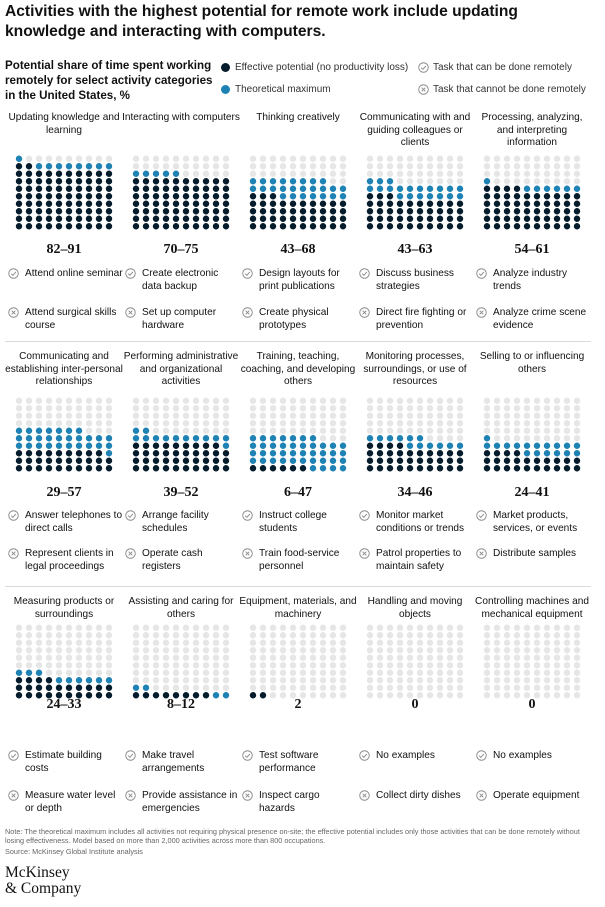 This screenshot has height=907, width=605. Describe the element at coordinates (532, 363) in the screenshot. I see `panel-title: Selling to or influencing others` at that location.